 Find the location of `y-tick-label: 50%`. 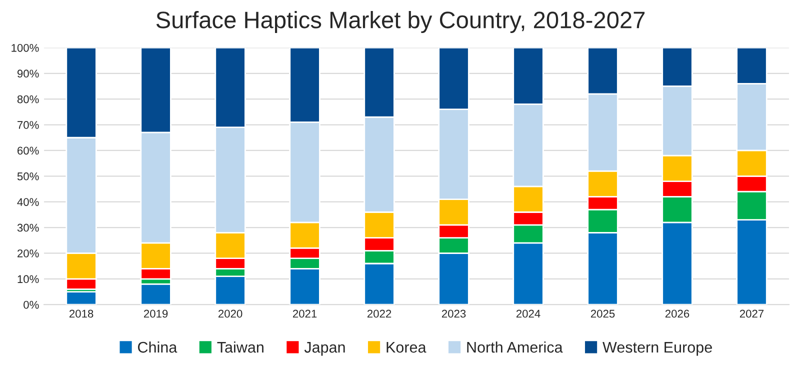

y-tick-label: 50% is located at coordinates (28, 176).